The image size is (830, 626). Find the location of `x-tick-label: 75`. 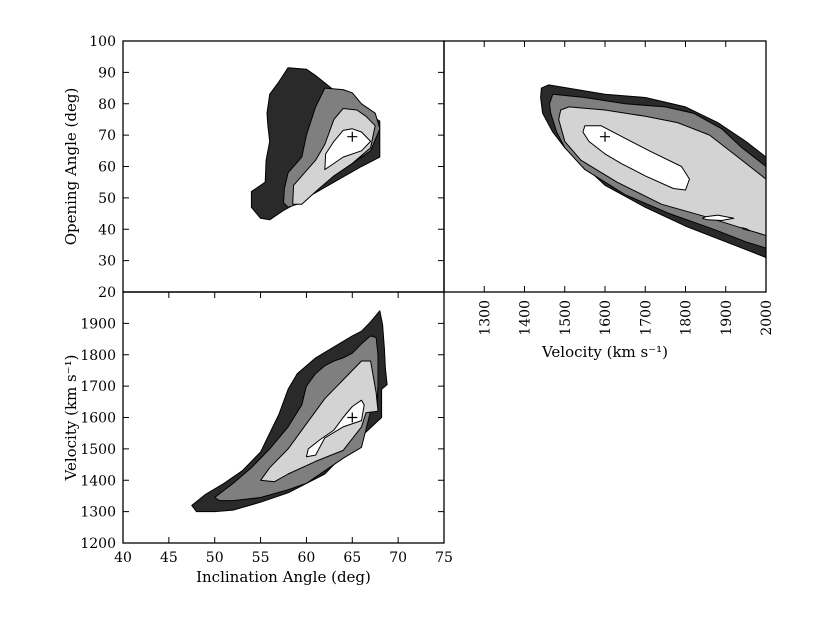

x-tick-label: 75 is located at coordinates (444, 558).